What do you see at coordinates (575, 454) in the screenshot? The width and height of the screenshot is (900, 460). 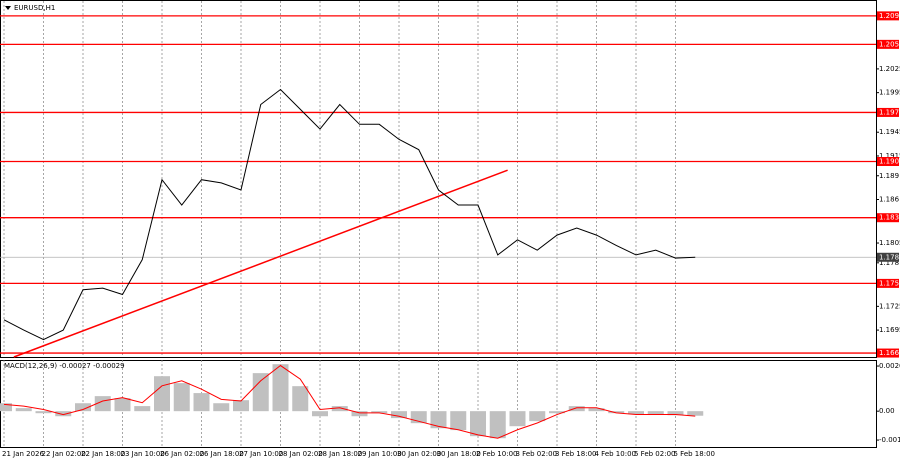 I see `x-tick-label: 3 Feb 18:00` at bounding box center [575, 454].